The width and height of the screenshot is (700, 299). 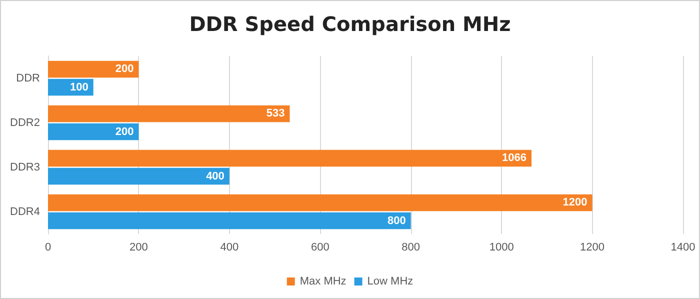 I want to click on y-tick-label: DDR4, so click(x=25, y=212).